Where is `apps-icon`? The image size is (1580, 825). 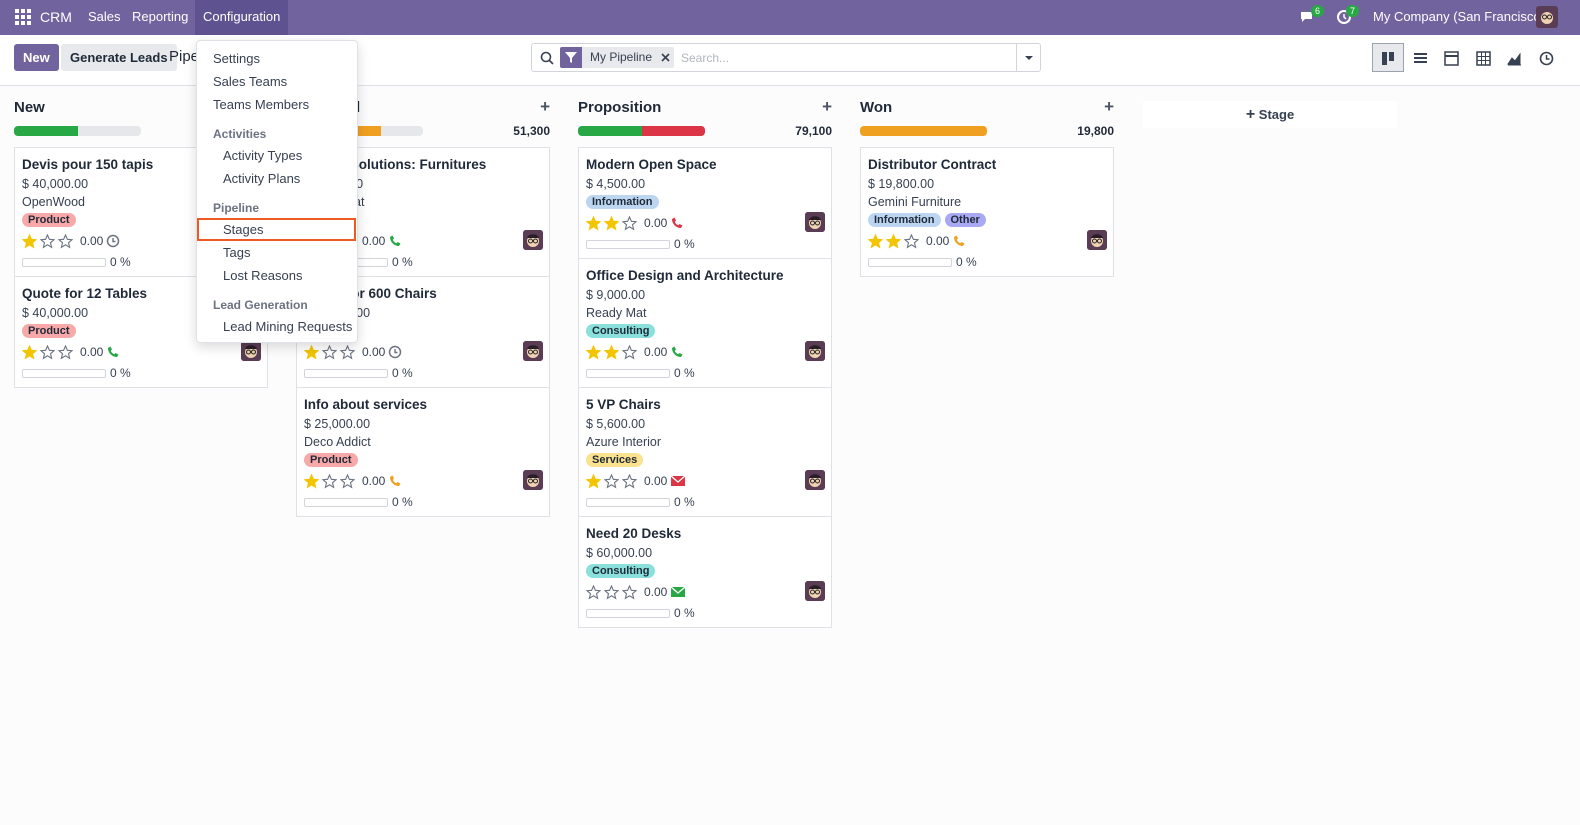 apps-icon is located at coordinates (23, 17).